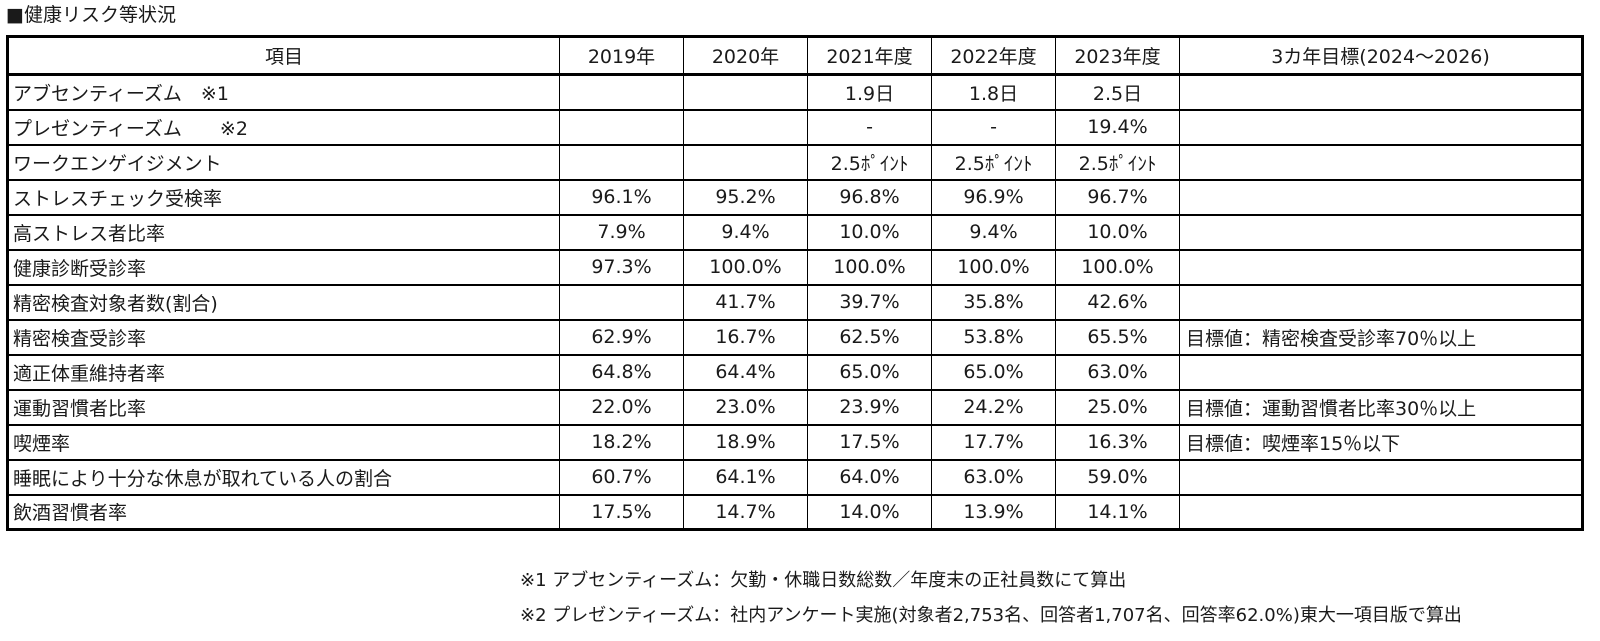 The width and height of the screenshot is (1600, 641). Describe the element at coordinates (621, 512) in the screenshot. I see `cell-2019: 17.5%` at that location.